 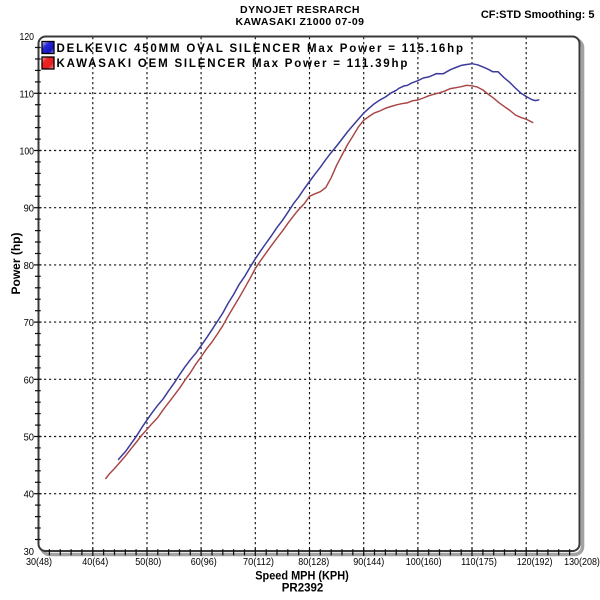 What do you see at coordinates (39, 562) in the screenshot?
I see `svg-text: 30(48)` at bounding box center [39, 562].